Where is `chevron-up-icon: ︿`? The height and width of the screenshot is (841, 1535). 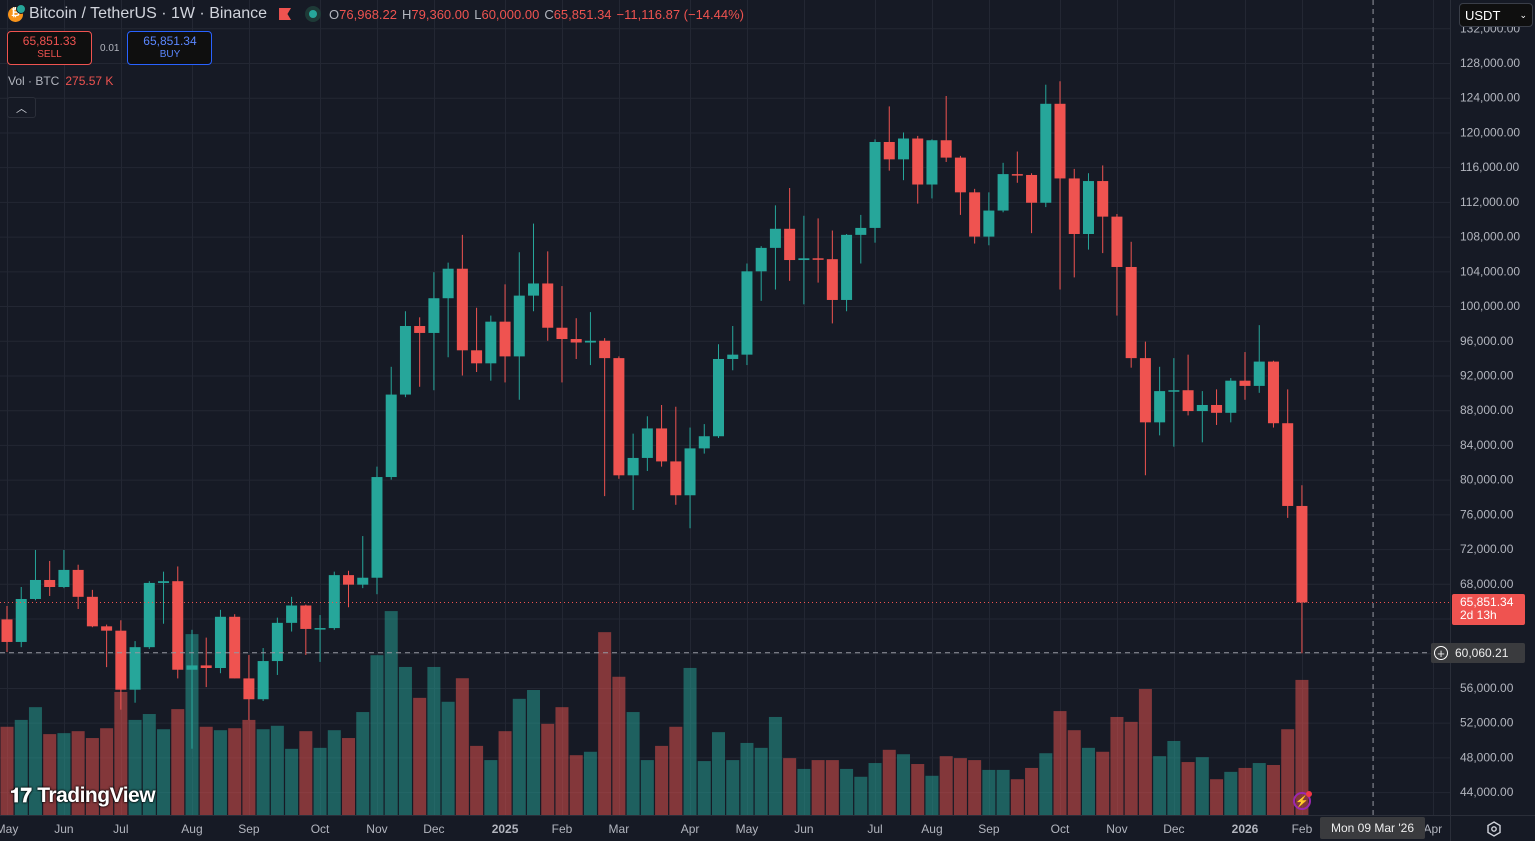
chevron-up-icon: ︿ is located at coordinates (21, 108).